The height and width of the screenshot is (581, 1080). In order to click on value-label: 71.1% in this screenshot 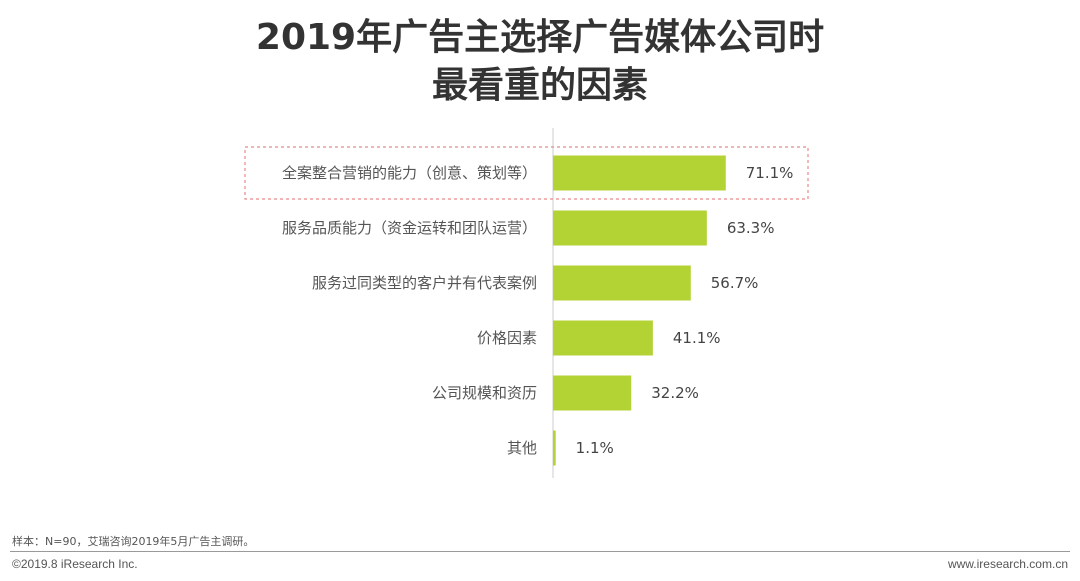, I will do `click(770, 173)`.